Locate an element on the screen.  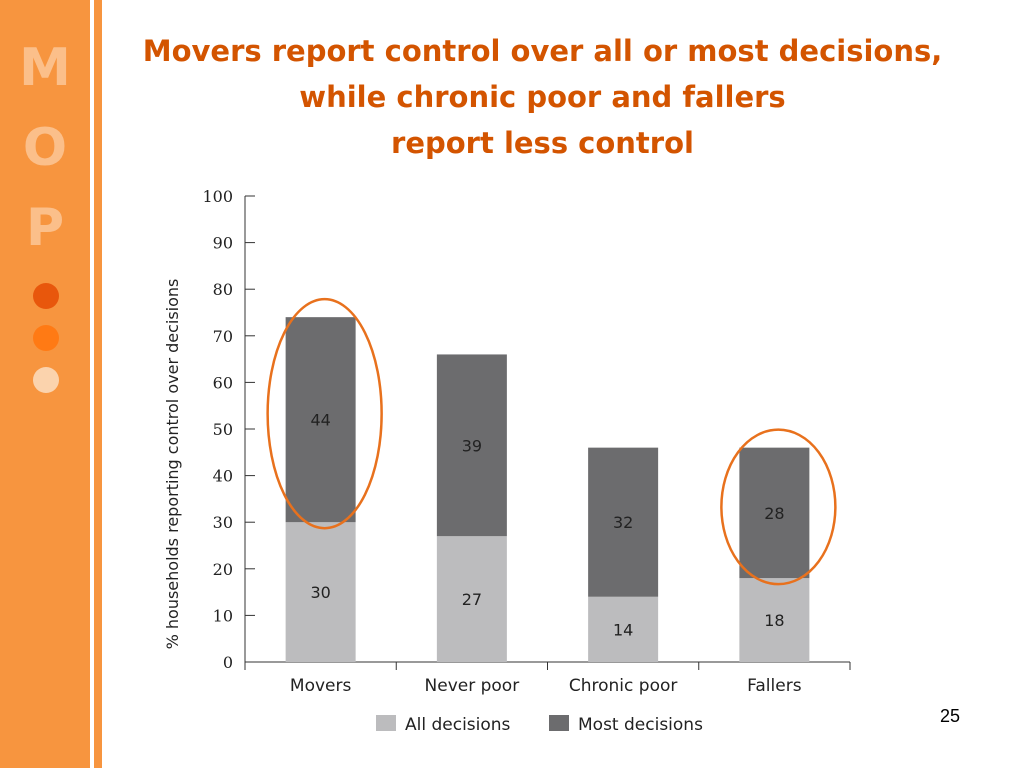
page-number: 25 is located at coordinates (950, 716).